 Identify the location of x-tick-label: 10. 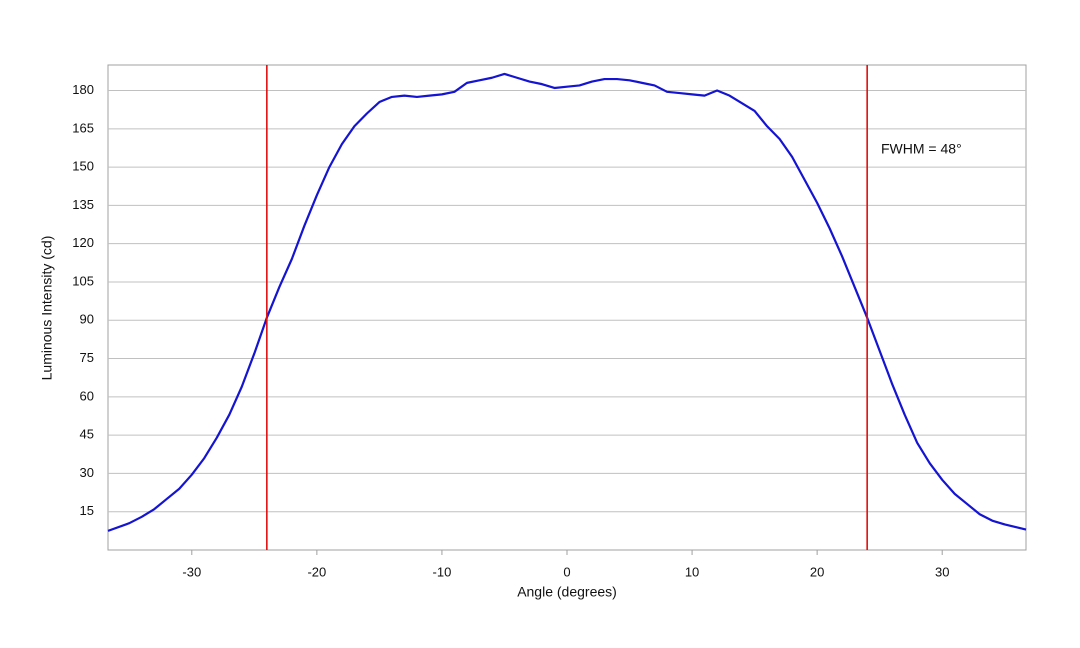
(692, 571).